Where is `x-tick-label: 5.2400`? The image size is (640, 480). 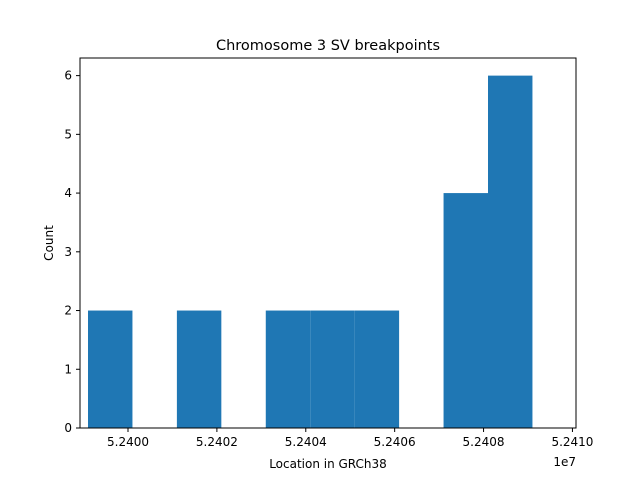
x-tick-label: 5.2400 is located at coordinates (128, 442).